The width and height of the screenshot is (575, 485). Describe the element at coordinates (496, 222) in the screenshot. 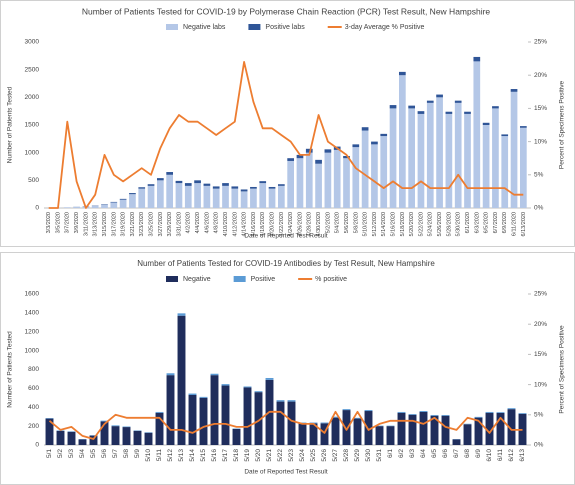

I see `x-tick-label: 6/7/2020` at that location.